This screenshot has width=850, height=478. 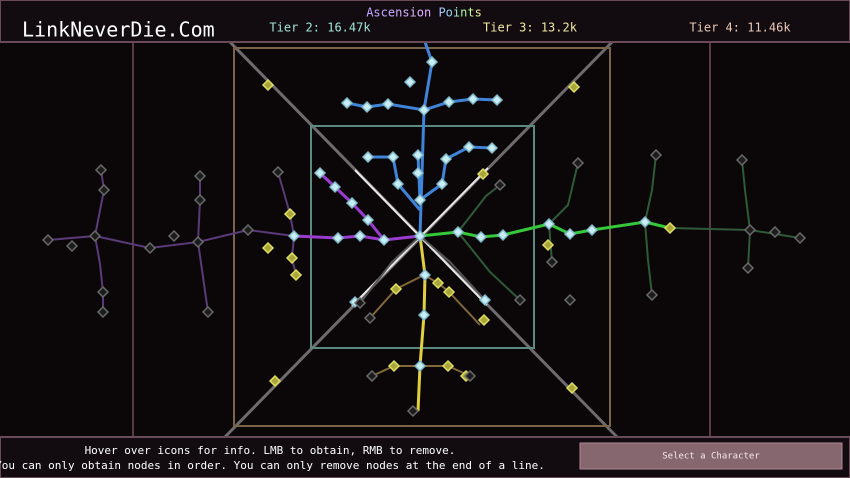 What do you see at coordinates (425, 21) in the screenshot?
I see `top-bar` at bounding box center [425, 21].